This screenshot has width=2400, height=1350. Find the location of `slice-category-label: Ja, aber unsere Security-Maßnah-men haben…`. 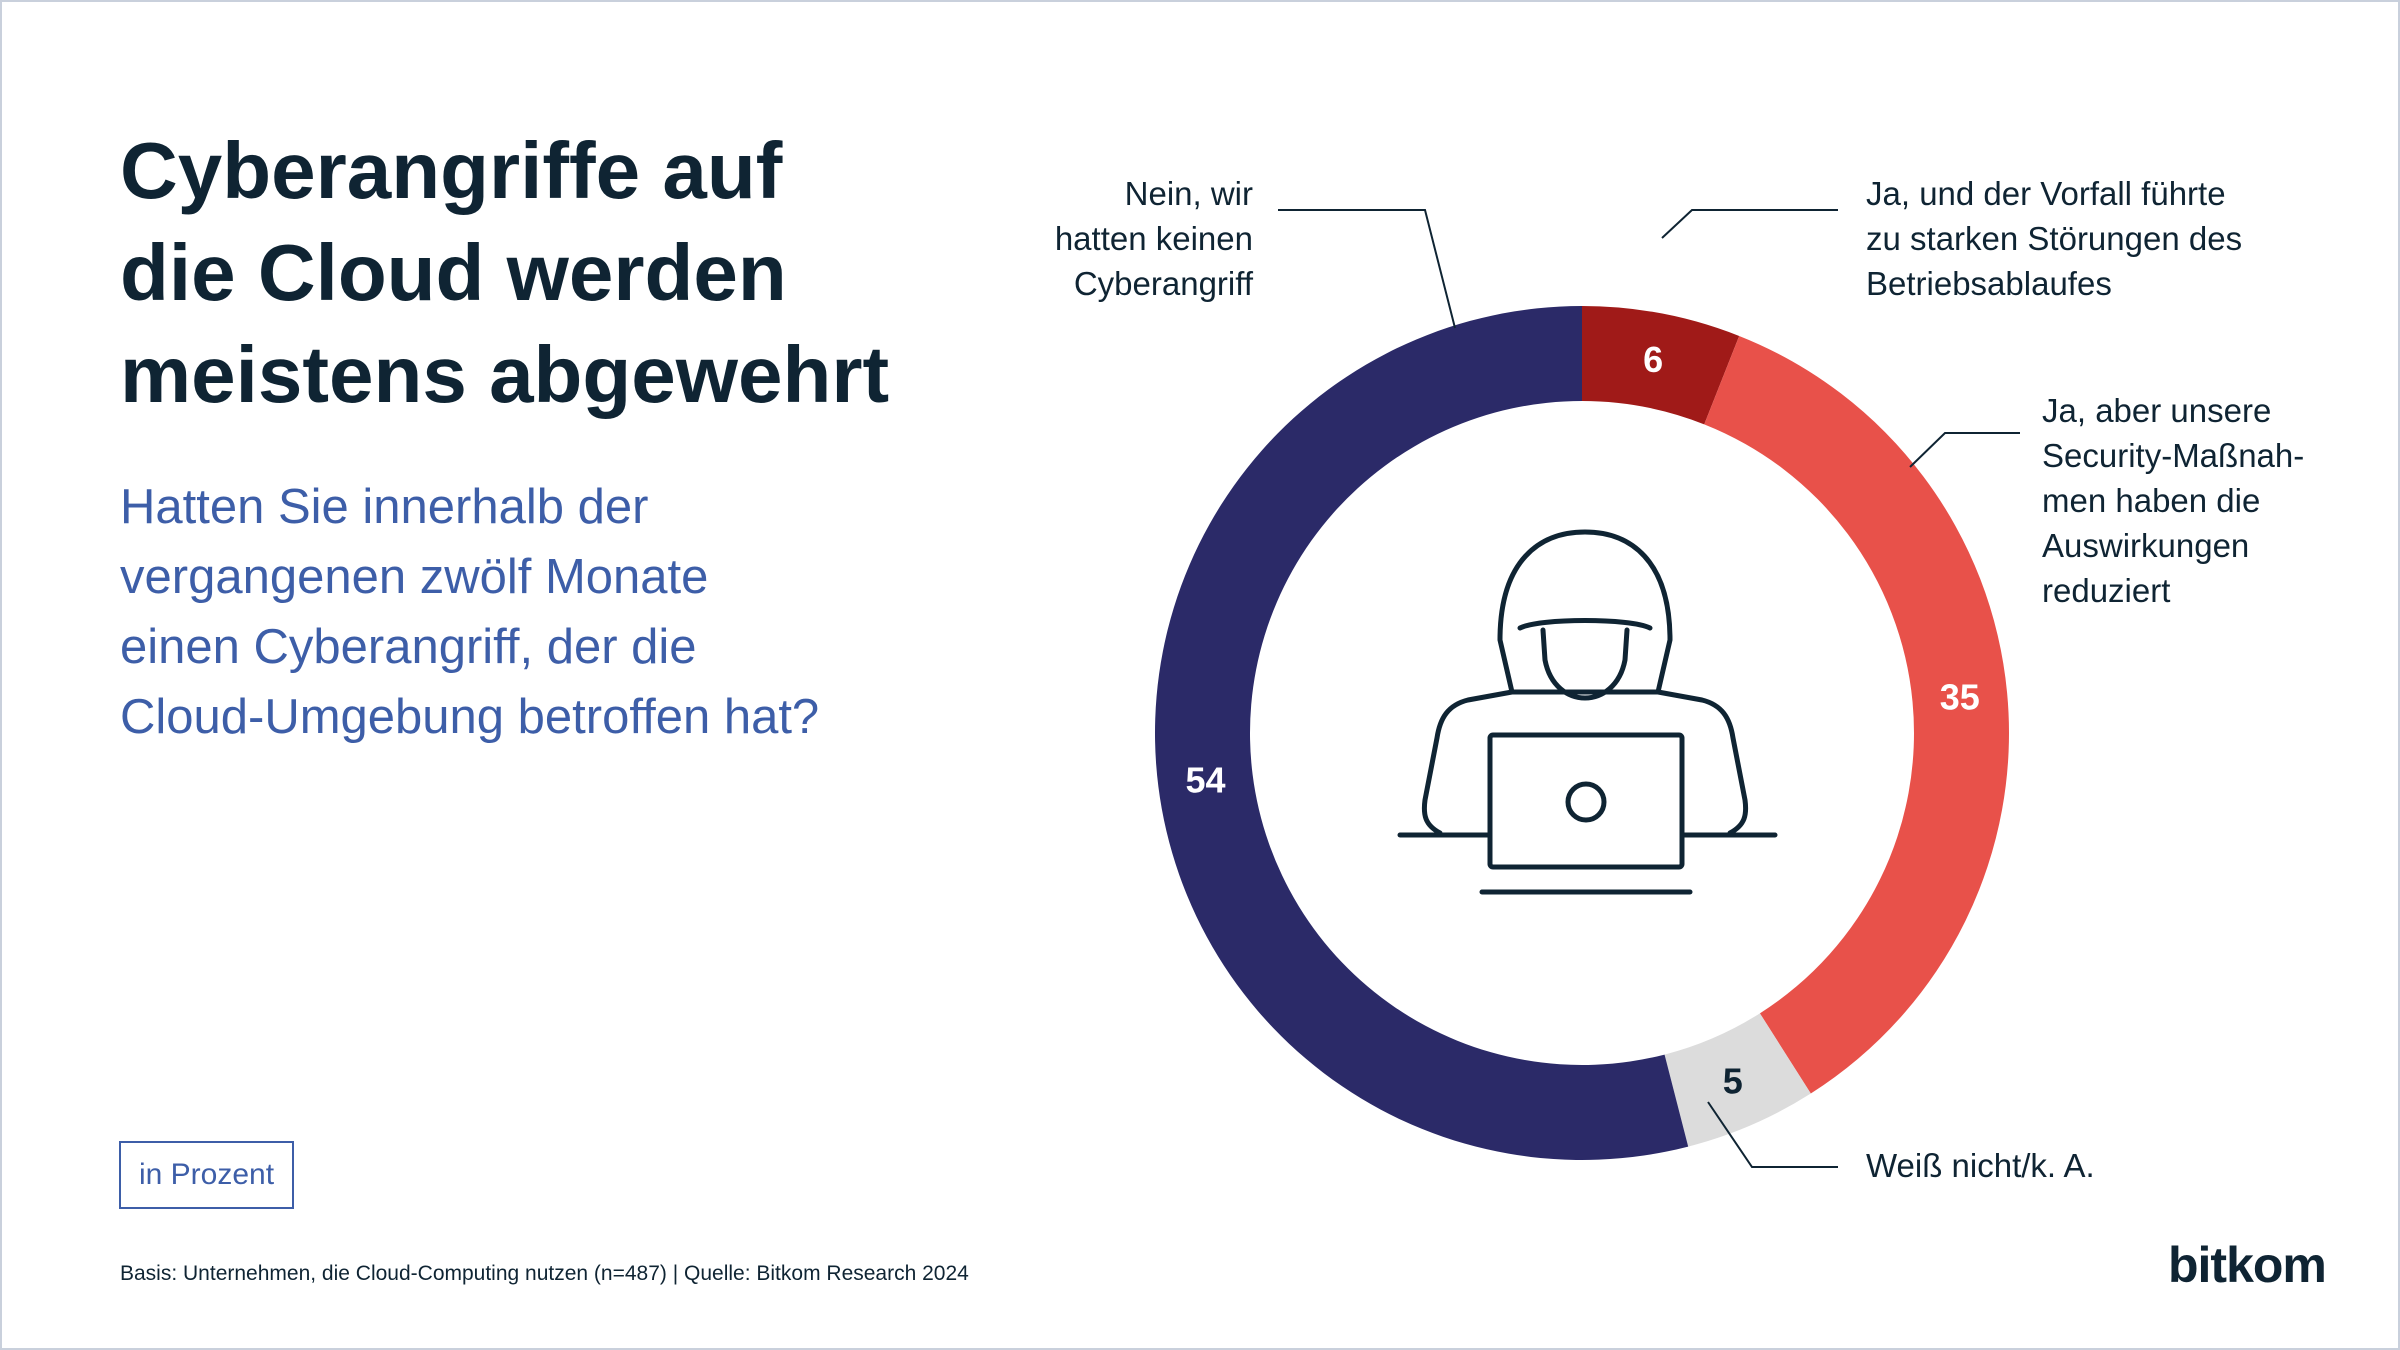

slice-category-label: Ja, aber unsere Security-Maßnah-men haben… is located at coordinates (2173, 500).